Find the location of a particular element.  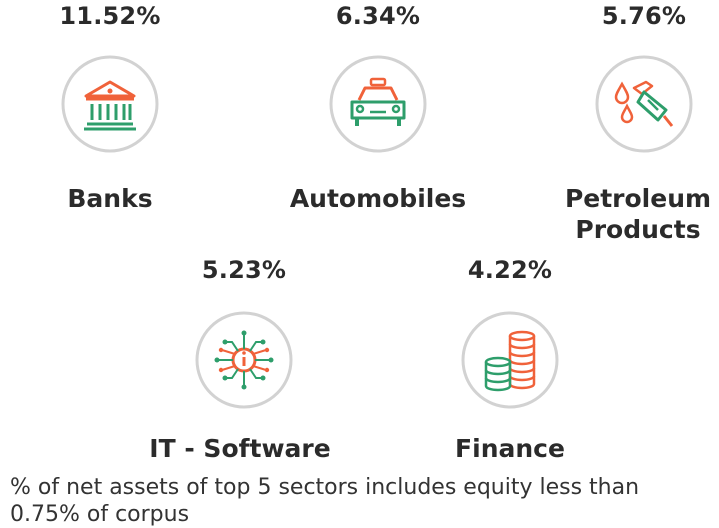

car-icon is located at coordinates (378, 104).